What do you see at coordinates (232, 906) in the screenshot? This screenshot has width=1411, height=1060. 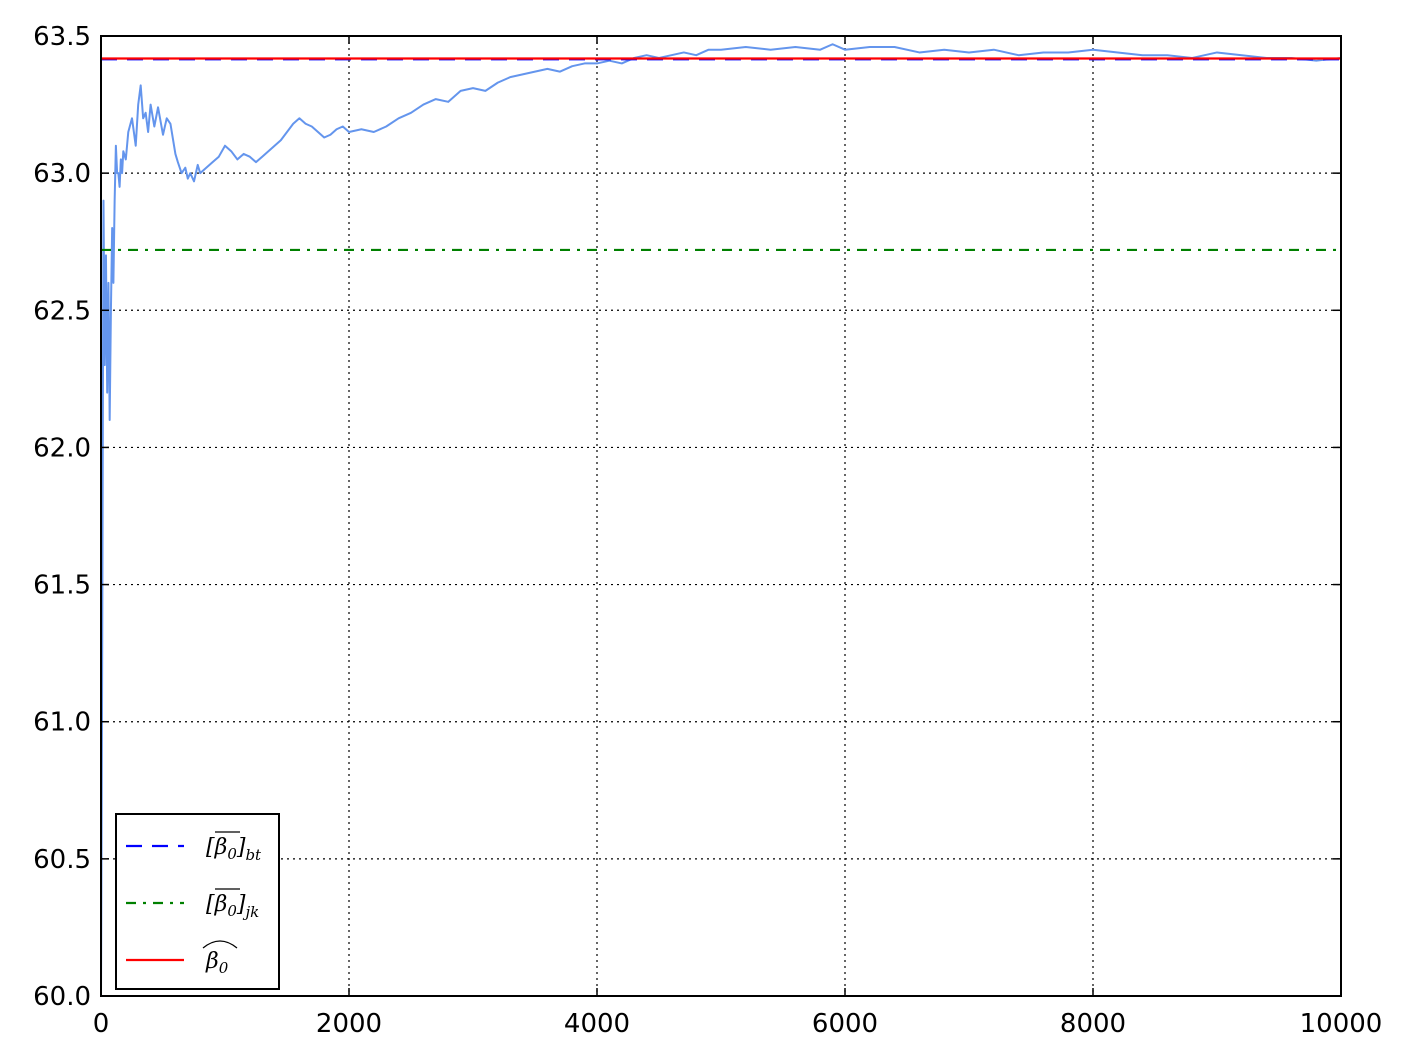 I see `legend-label: [β0]jk` at bounding box center [232, 906].